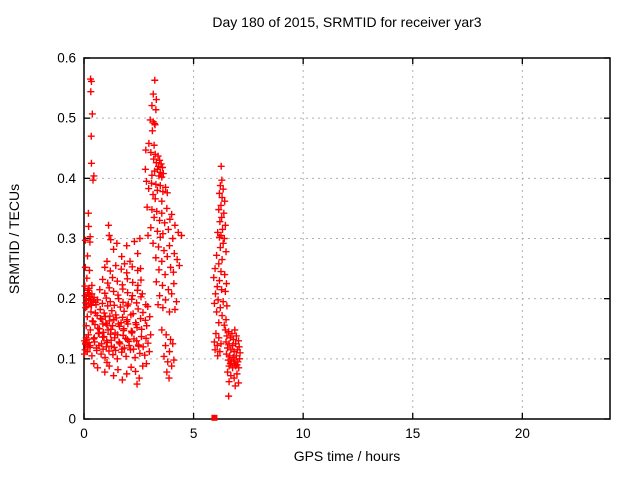 This screenshot has width=640, height=480. I want to click on data-point-square, so click(214, 417).